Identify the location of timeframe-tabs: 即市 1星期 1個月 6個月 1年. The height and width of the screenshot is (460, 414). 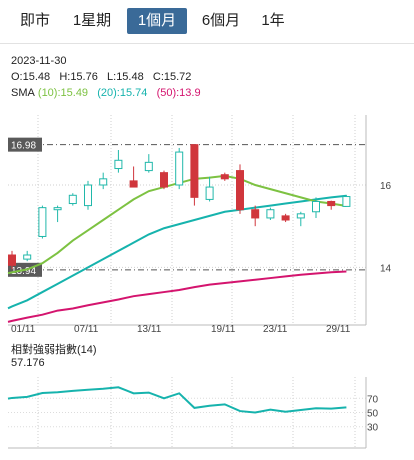
(207, 22).